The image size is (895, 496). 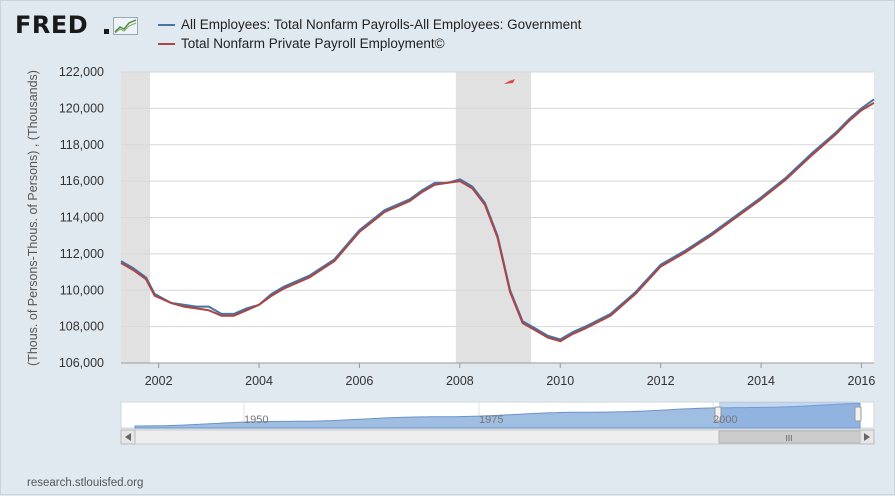 I want to click on y-tick-label: 114,000, so click(x=82, y=218).